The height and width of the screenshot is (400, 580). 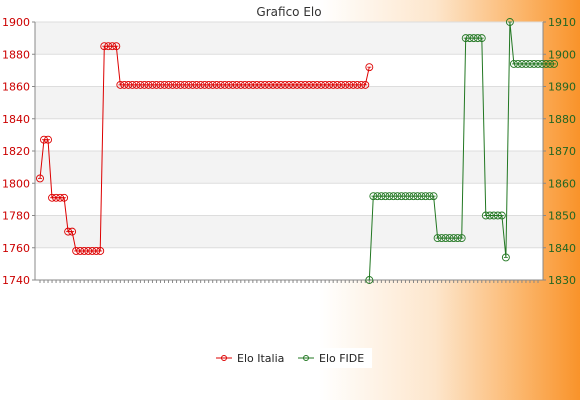 I want to click on y-right-tick-label: 1870, so click(x=562, y=151).